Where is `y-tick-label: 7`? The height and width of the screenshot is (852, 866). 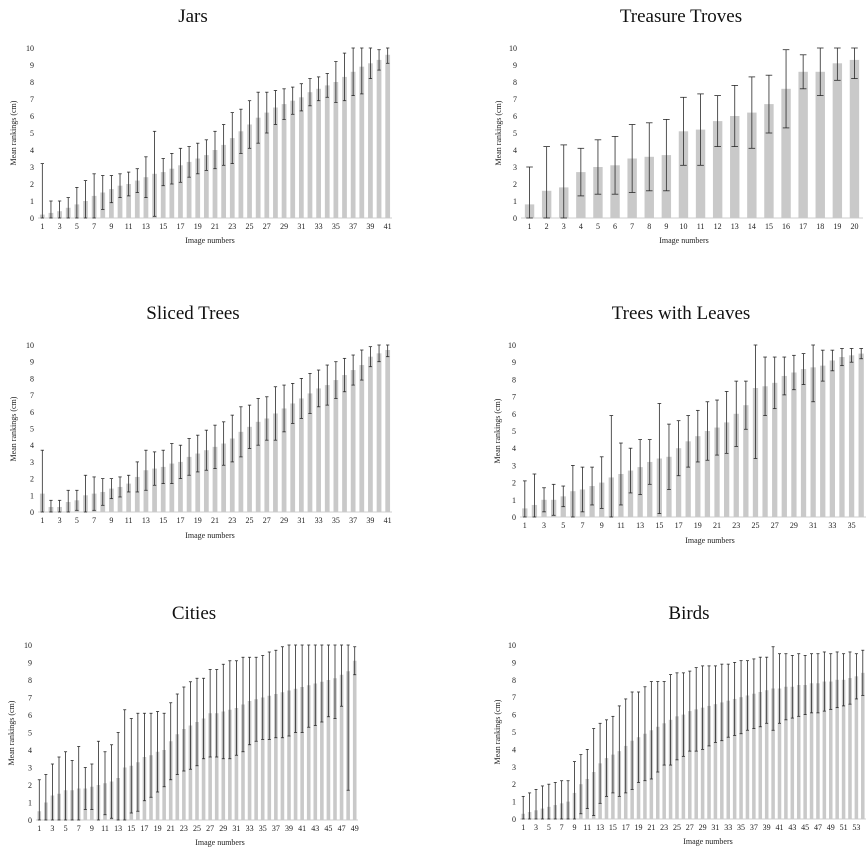
y-tick-label: 7 is located at coordinates (32, 99).